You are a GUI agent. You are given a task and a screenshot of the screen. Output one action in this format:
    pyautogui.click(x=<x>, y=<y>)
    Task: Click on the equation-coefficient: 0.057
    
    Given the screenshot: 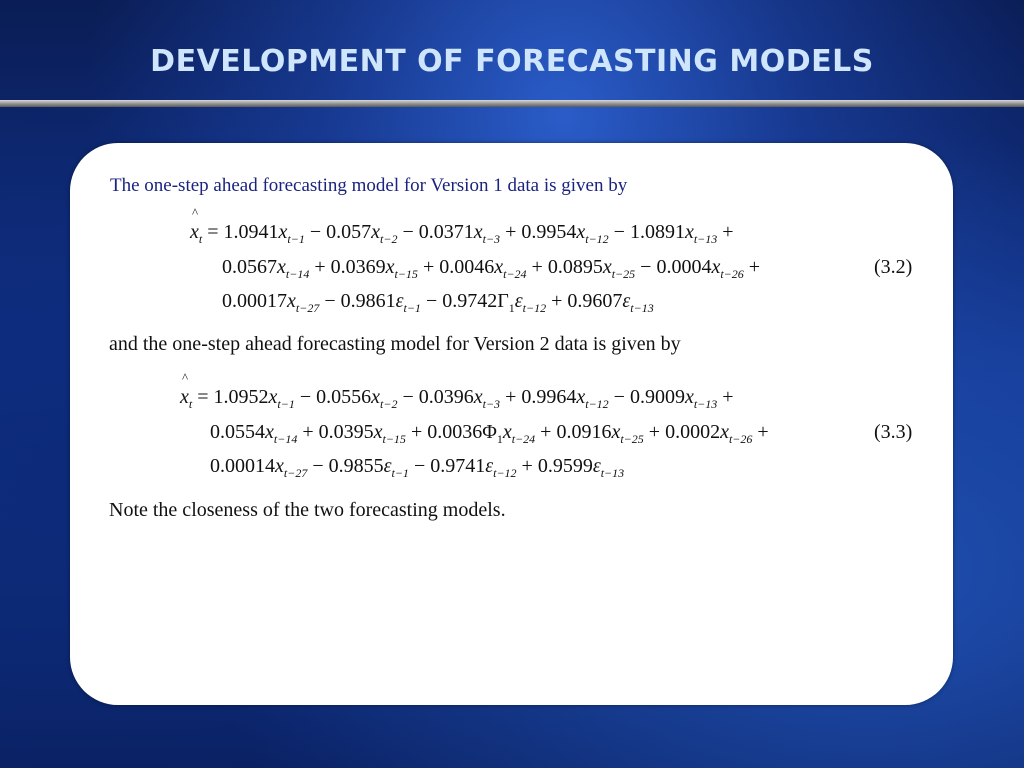 What is the action you would take?
    pyautogui.click(x=349, y=232)
    